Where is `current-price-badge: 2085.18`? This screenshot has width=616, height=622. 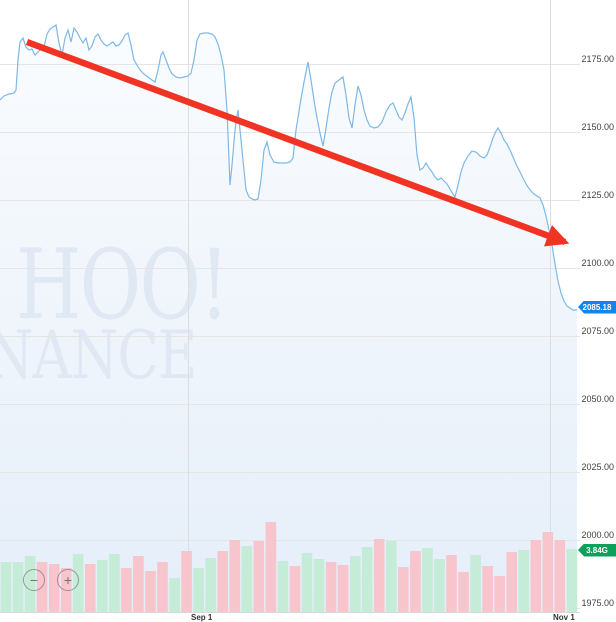
current-price-badge: 2085.18 is located at coordinates (597, 307).